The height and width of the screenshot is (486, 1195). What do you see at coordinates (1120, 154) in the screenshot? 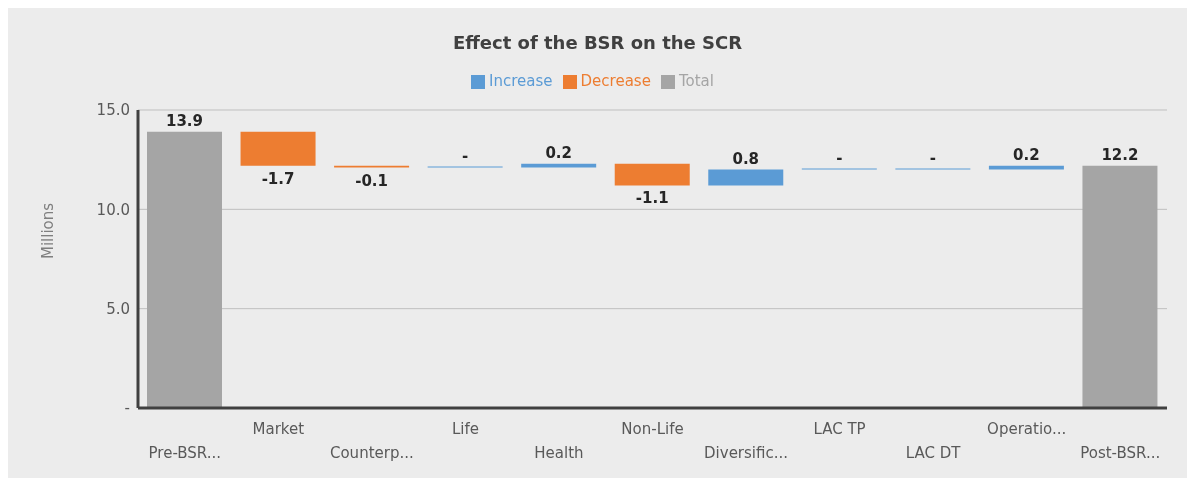
I see `data-label: 12.2` at bounding box center [1120, 154].